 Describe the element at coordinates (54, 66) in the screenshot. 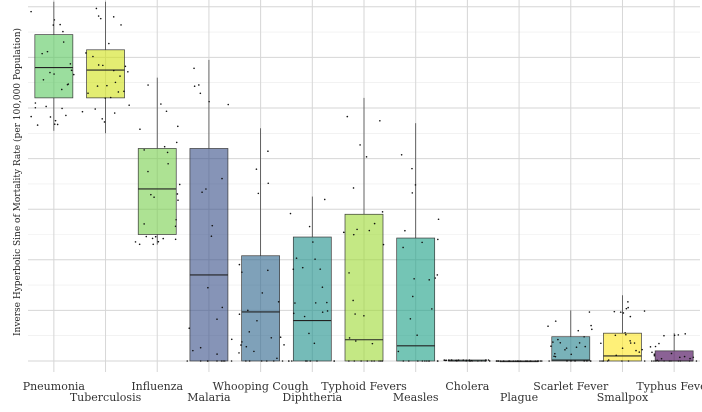

I see `box-pneumonia` at that location.